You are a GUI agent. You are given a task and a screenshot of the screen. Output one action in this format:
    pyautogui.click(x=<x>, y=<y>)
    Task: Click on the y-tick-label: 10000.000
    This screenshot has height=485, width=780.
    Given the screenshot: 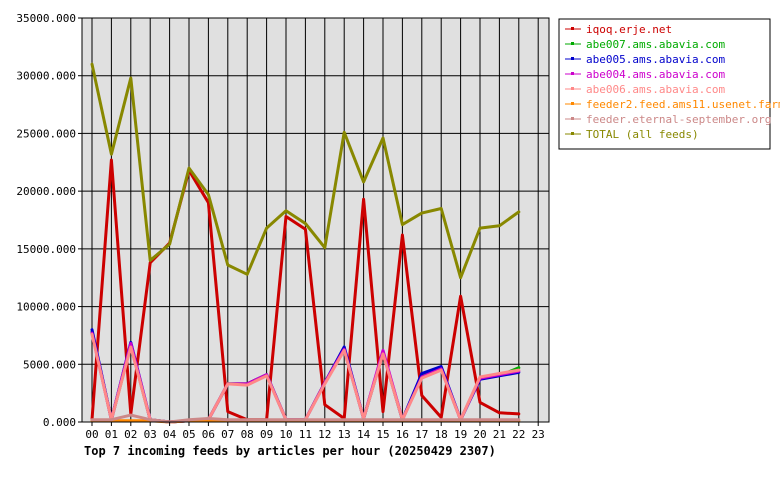 What is the action you would take?
    pyautogui.click(x=46, y=307)
    